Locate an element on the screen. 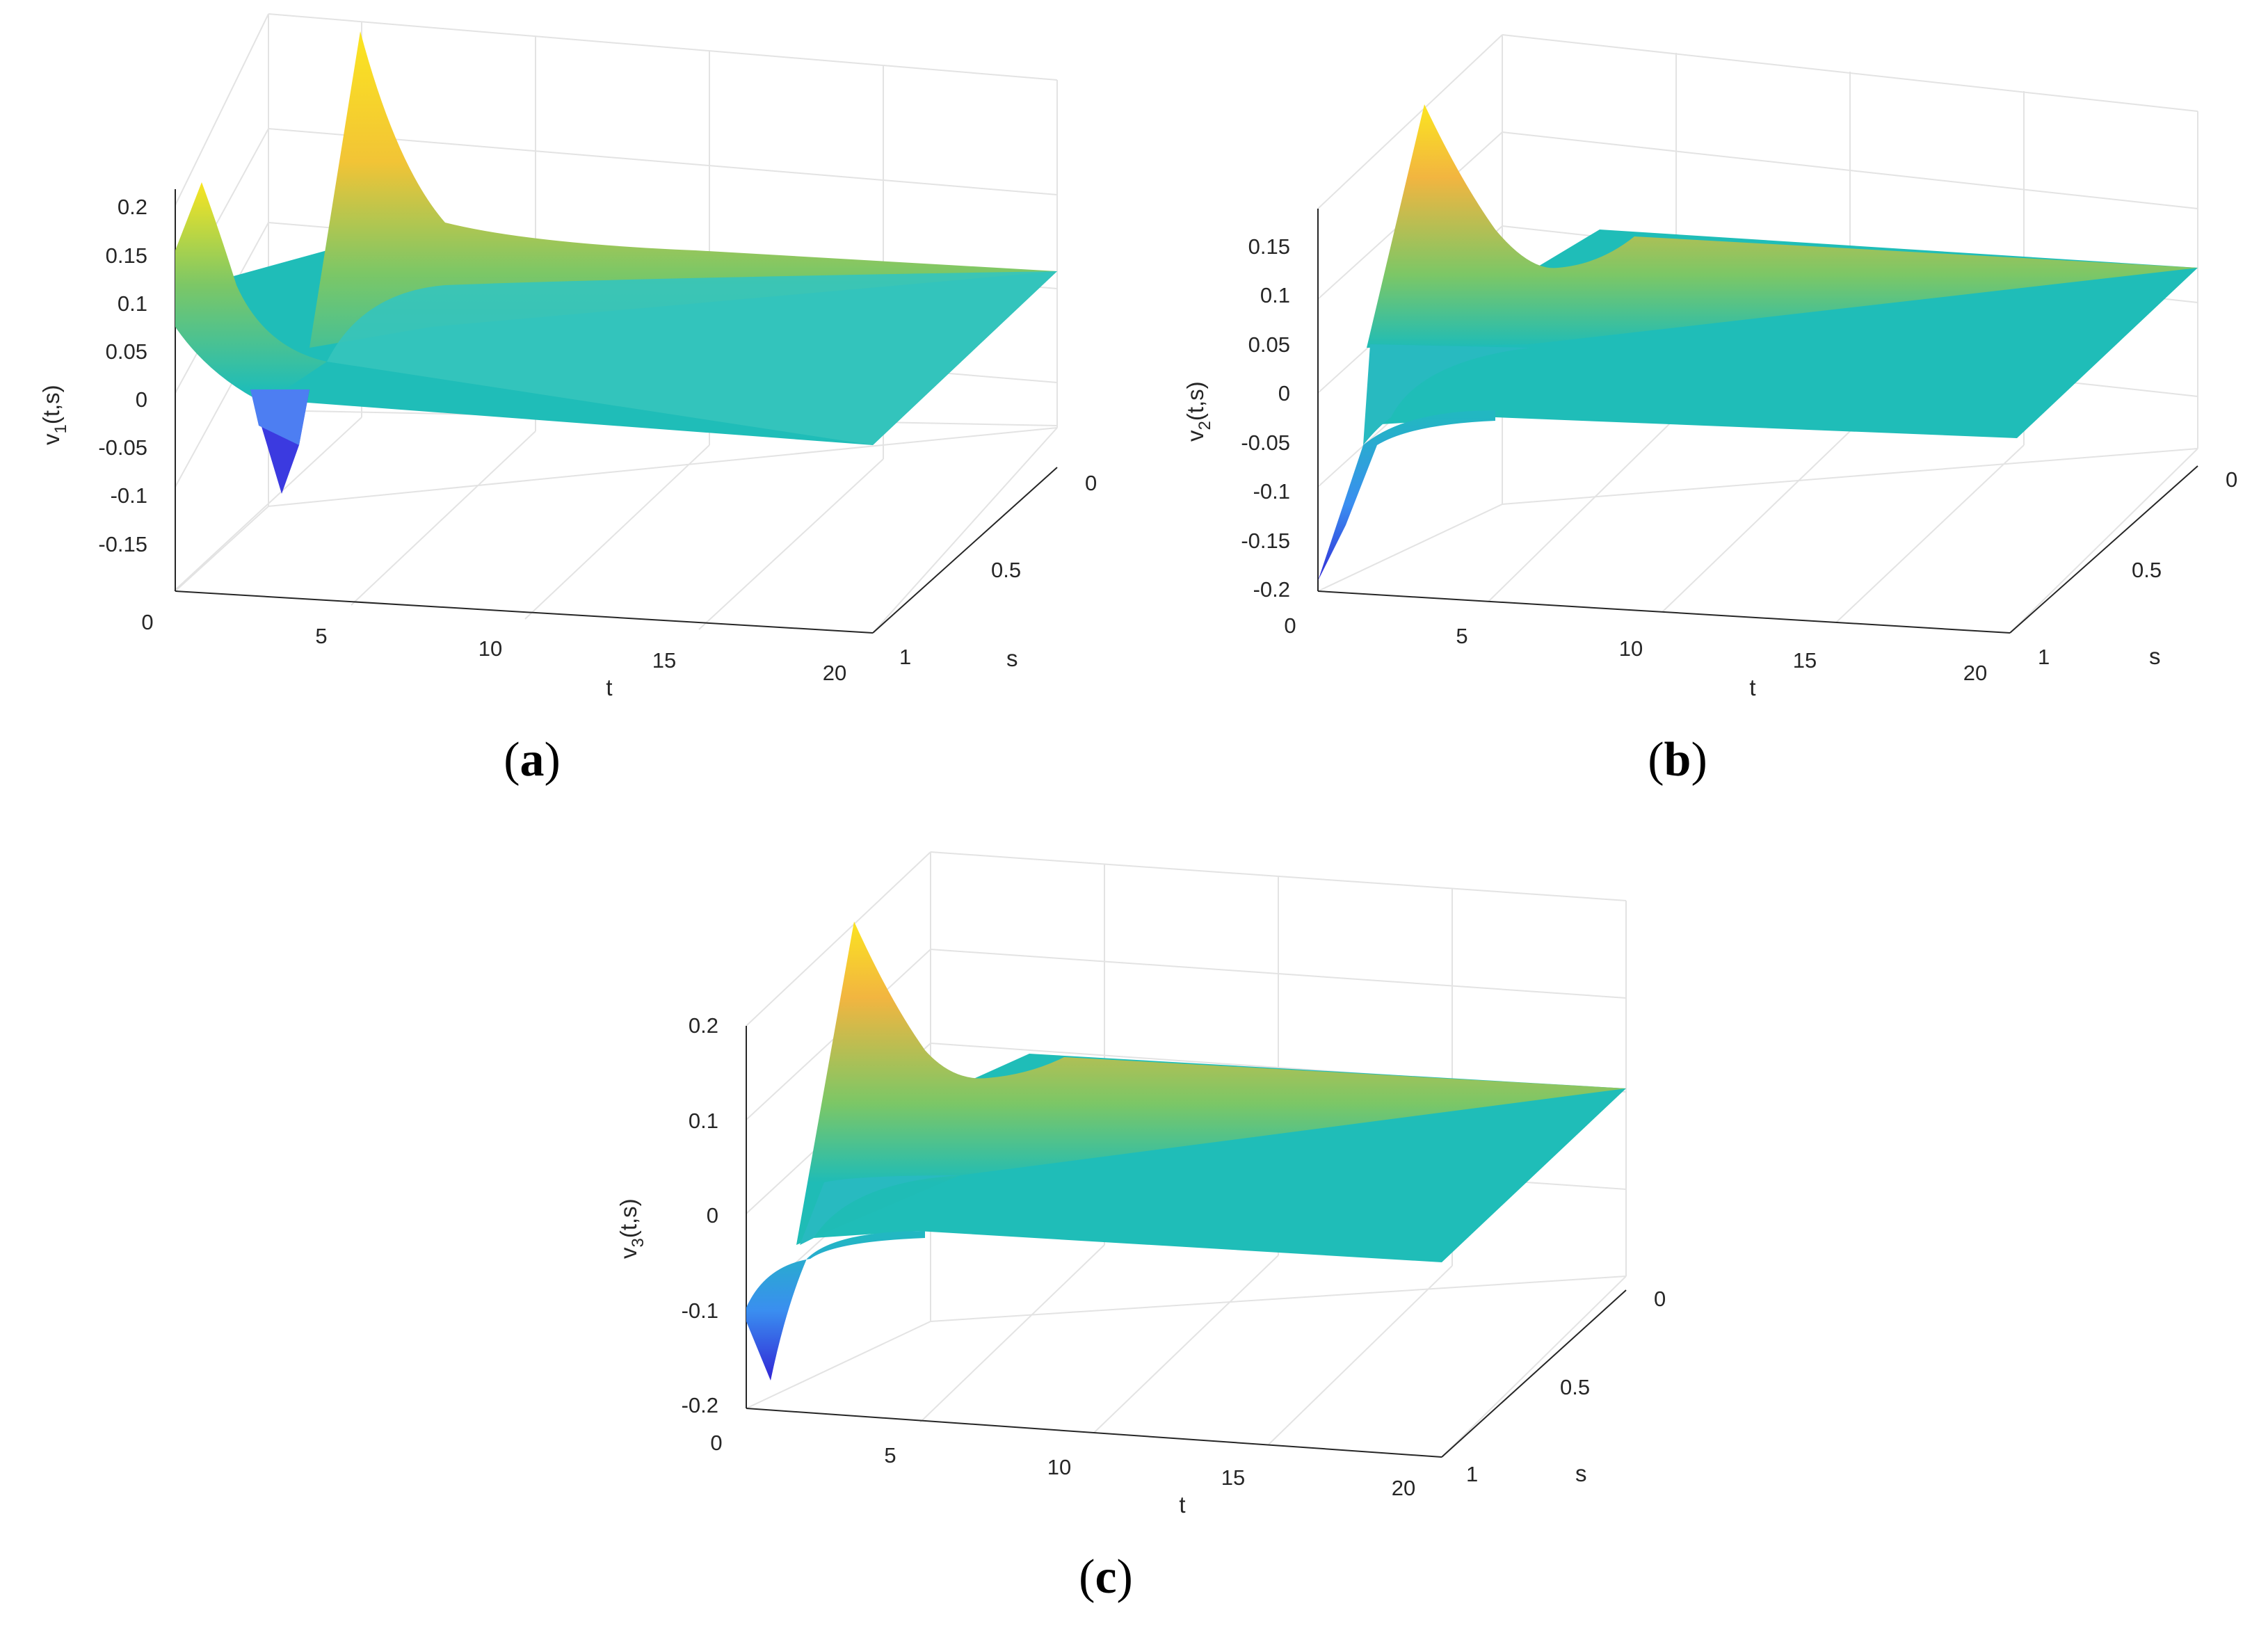  front-ridge-b is located at coordinates (1447, 394).